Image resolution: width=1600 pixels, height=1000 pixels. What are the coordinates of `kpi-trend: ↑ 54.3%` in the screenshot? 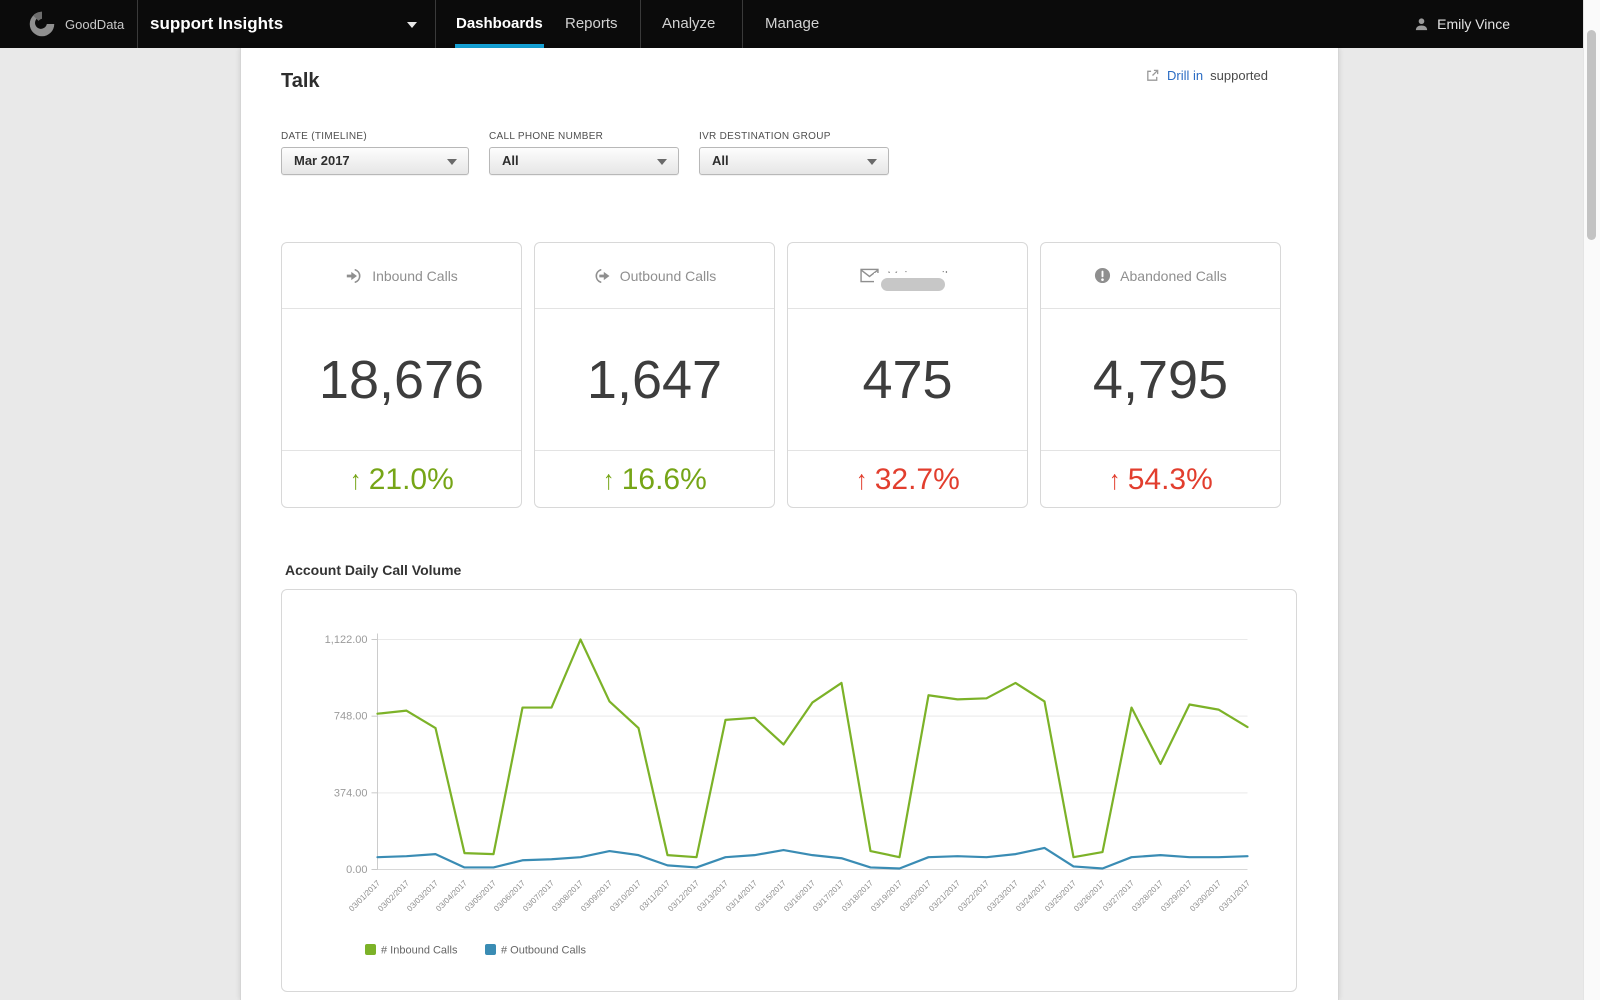 It's located at (1160, 479).